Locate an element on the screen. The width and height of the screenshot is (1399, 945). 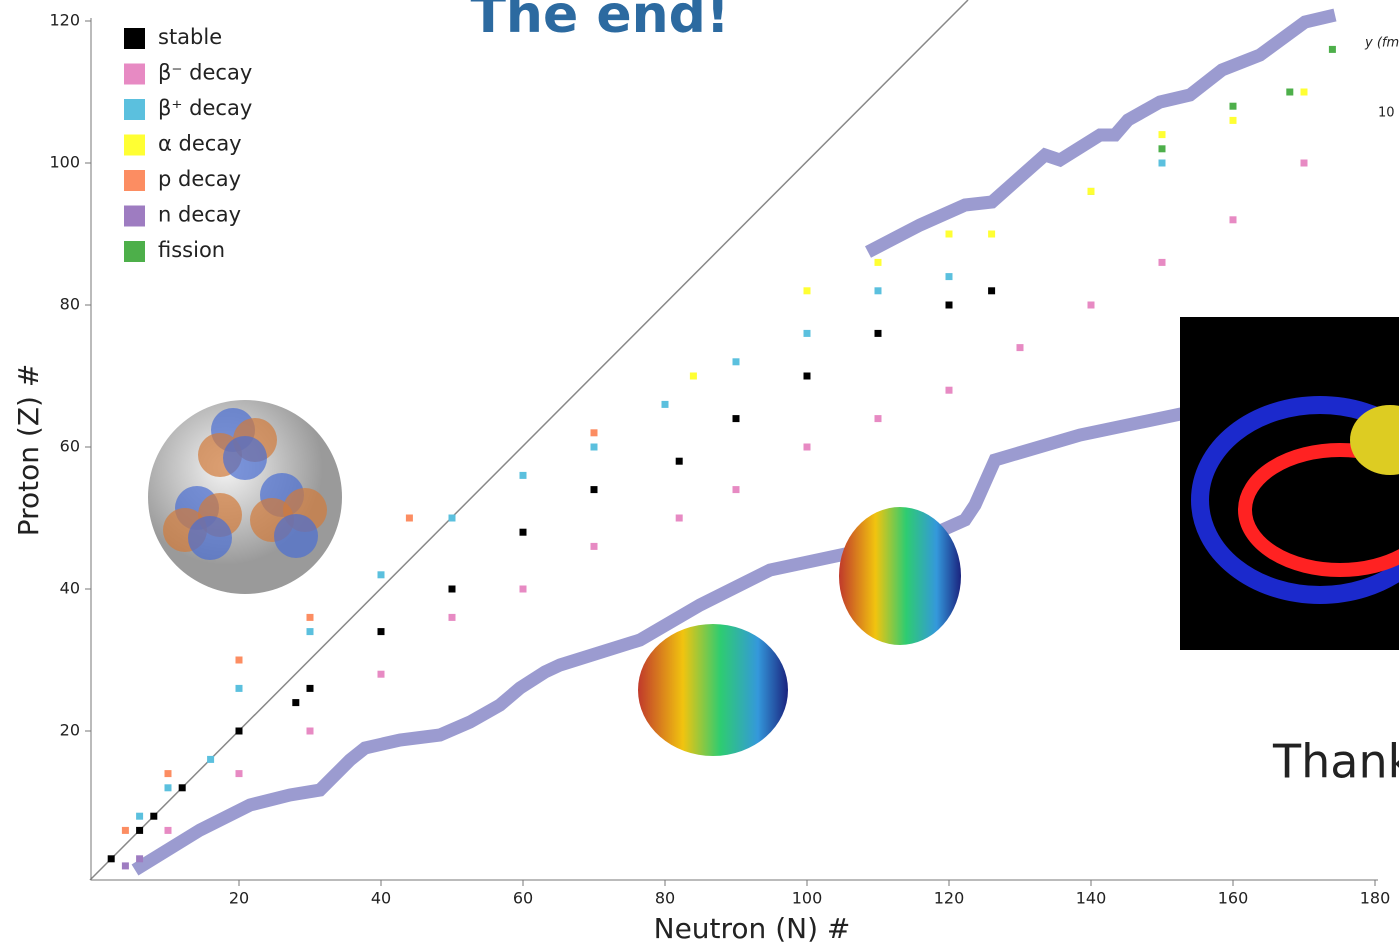
side-tick: 10 is located at coordinates (1386, 113).